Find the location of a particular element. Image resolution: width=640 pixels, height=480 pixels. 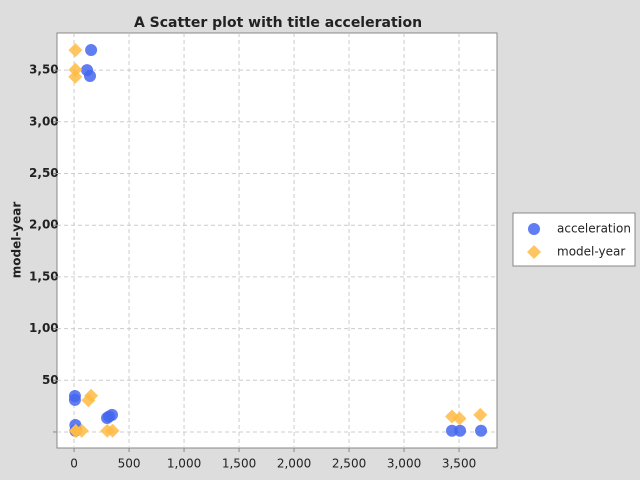

x-tick-label: 1,500 is located at coordinates (239, 464).